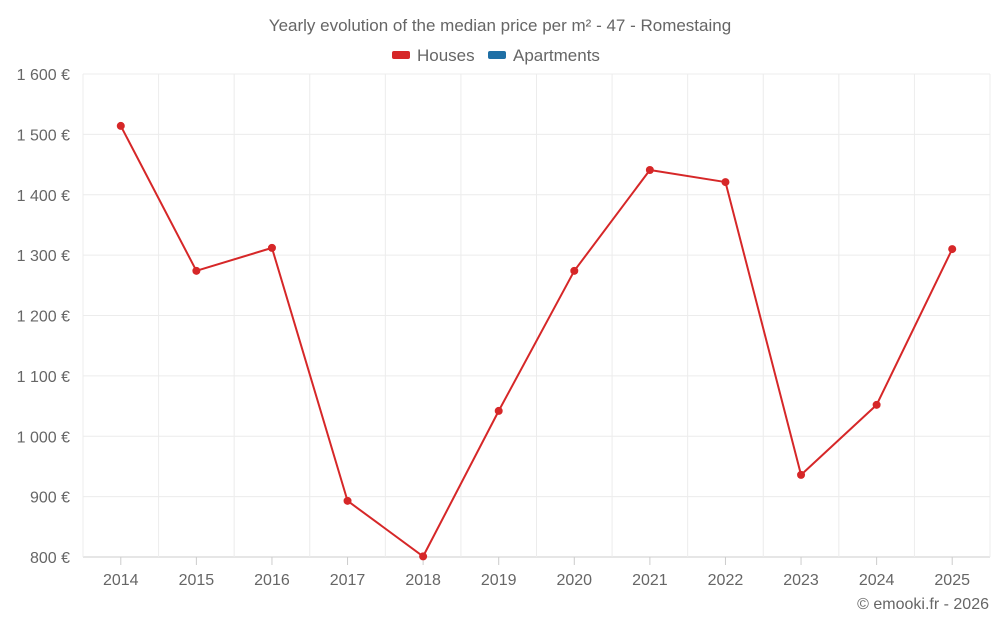  I want to click on legend-item-houses: Houses, so click(433, 55).